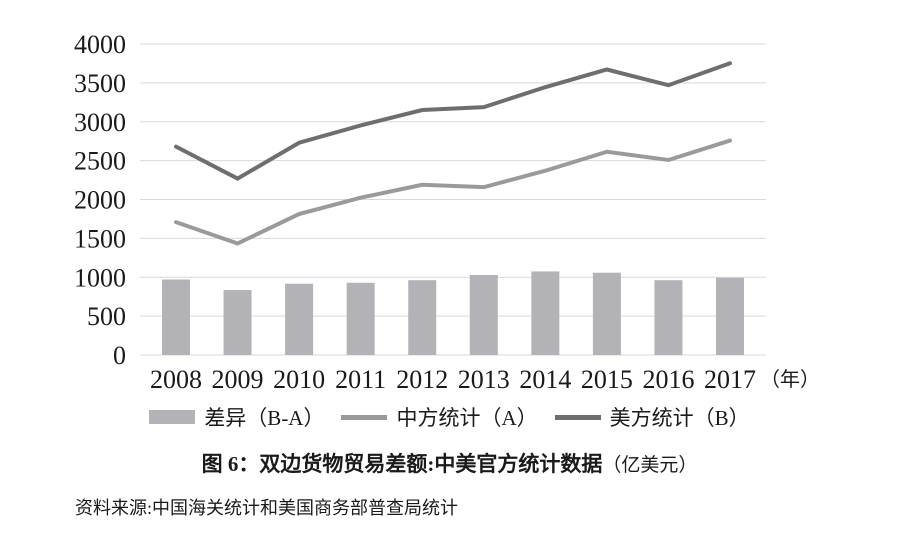 This screenshot has width=899, height=544. Describe the element at coordinates (106, 316) in the screenshot. I see `svg-text: 500` at that location.